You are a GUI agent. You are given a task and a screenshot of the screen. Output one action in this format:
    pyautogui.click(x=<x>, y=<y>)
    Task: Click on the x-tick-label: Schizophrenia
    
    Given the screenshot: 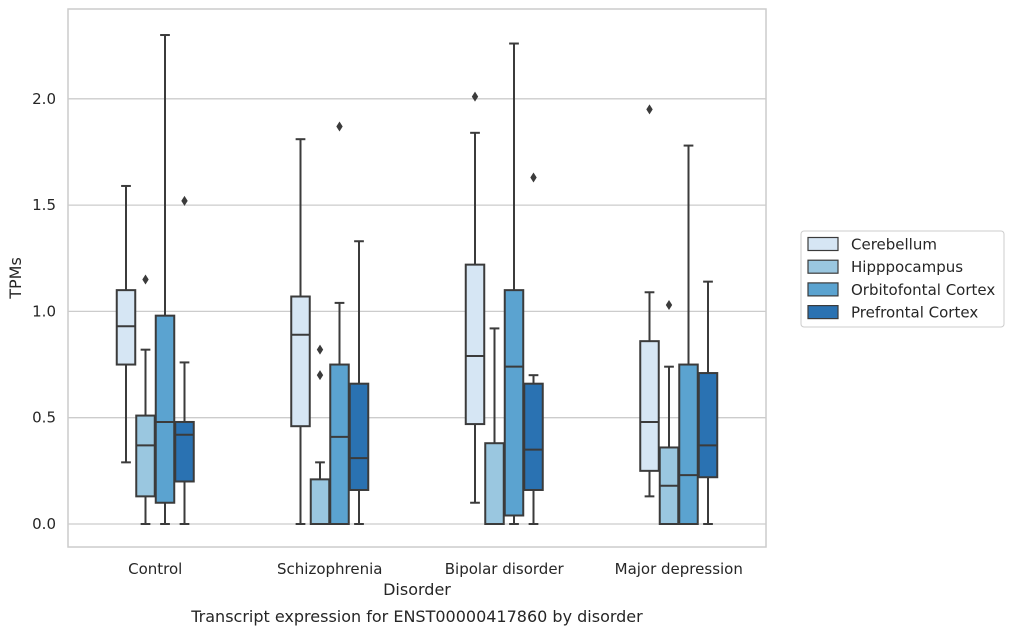 What is the action you would take?
    pyautogui.click(x=329, y=569)
    